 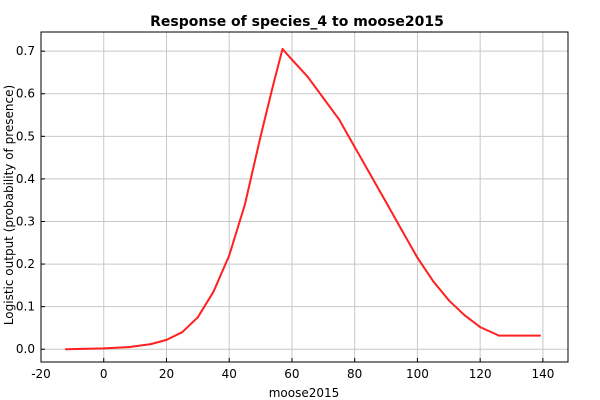 I want to click on y-tick-label: 0.7, so click(x=25, y=51).